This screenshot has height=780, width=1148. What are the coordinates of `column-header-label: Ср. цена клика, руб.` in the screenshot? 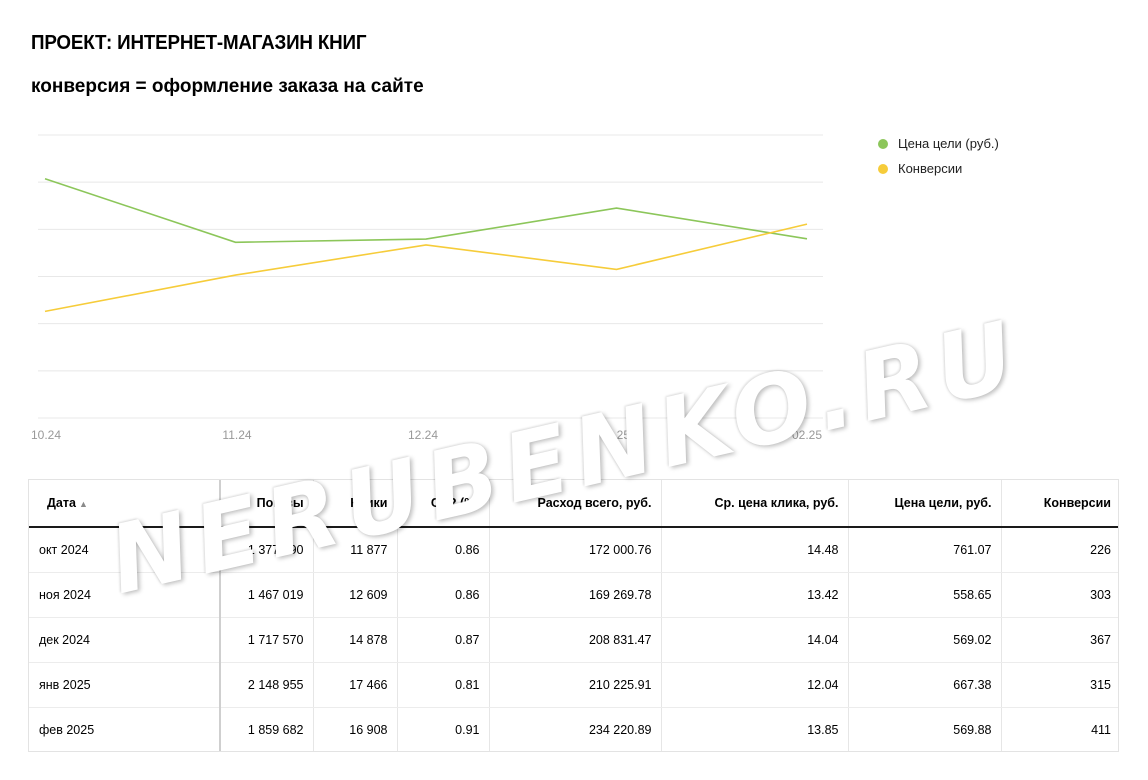 It's located at (776, 503).